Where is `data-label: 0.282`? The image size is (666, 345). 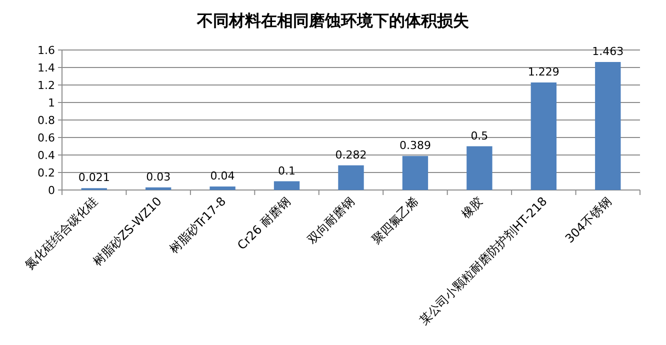
data-label: 0.282 is located at coordinates (351, 155).